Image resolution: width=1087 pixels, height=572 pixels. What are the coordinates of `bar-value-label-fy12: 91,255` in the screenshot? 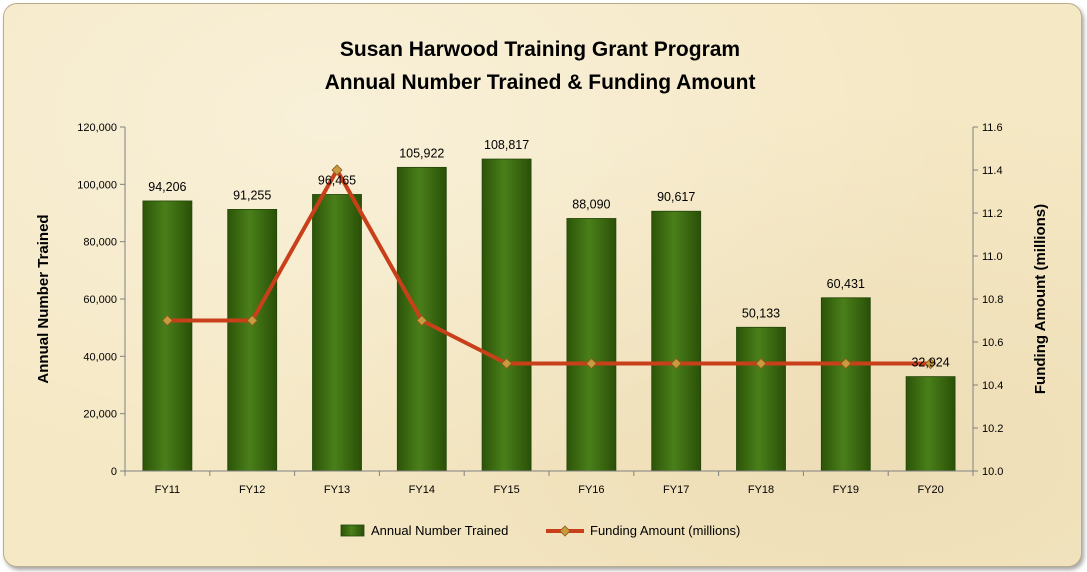 It's located at (252, 195).